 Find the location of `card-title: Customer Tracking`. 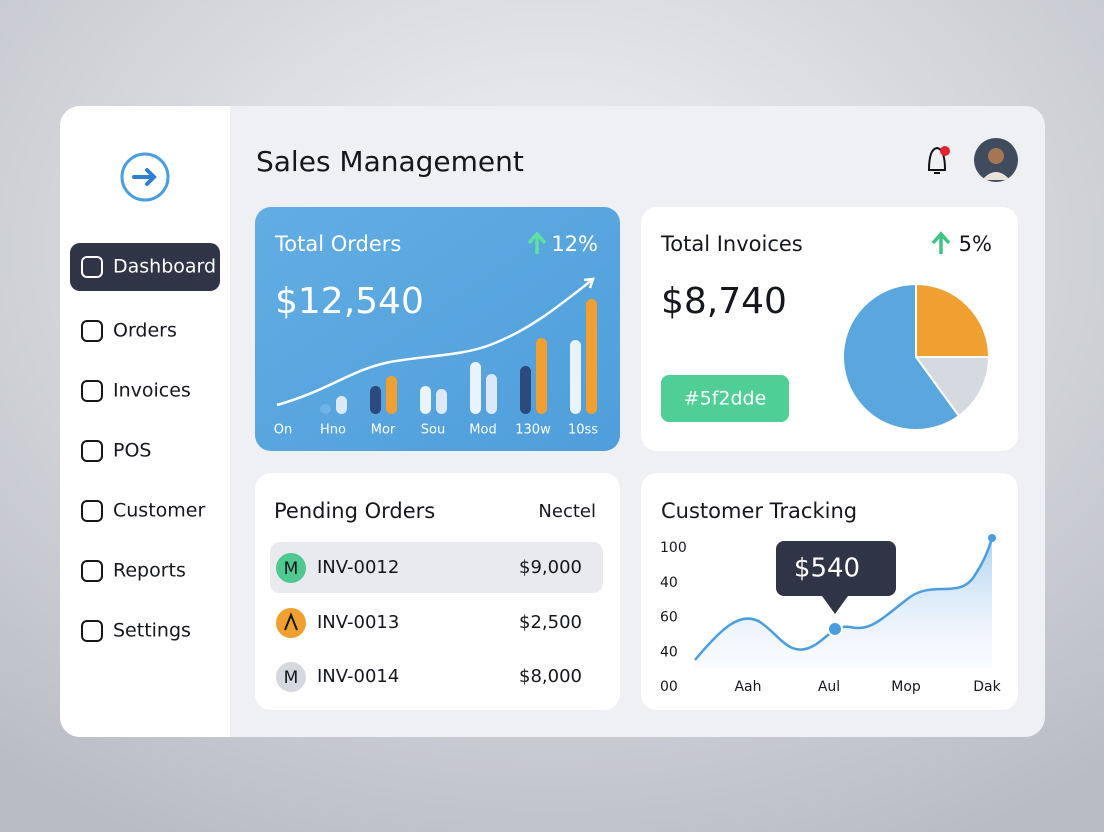

card-title: Customer Tracking is located at coordinates (759, 511).